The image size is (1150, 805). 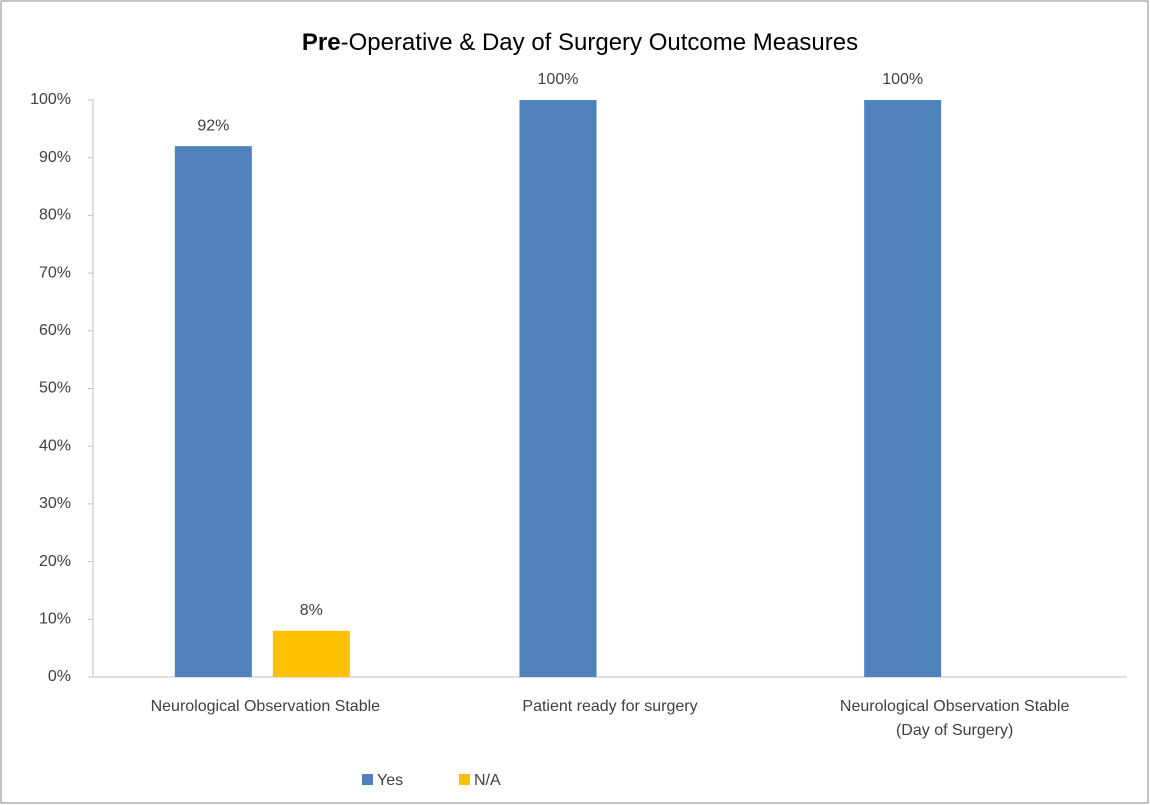 I want to click on y-tick-label: 100%, so click(x=50, y=99).